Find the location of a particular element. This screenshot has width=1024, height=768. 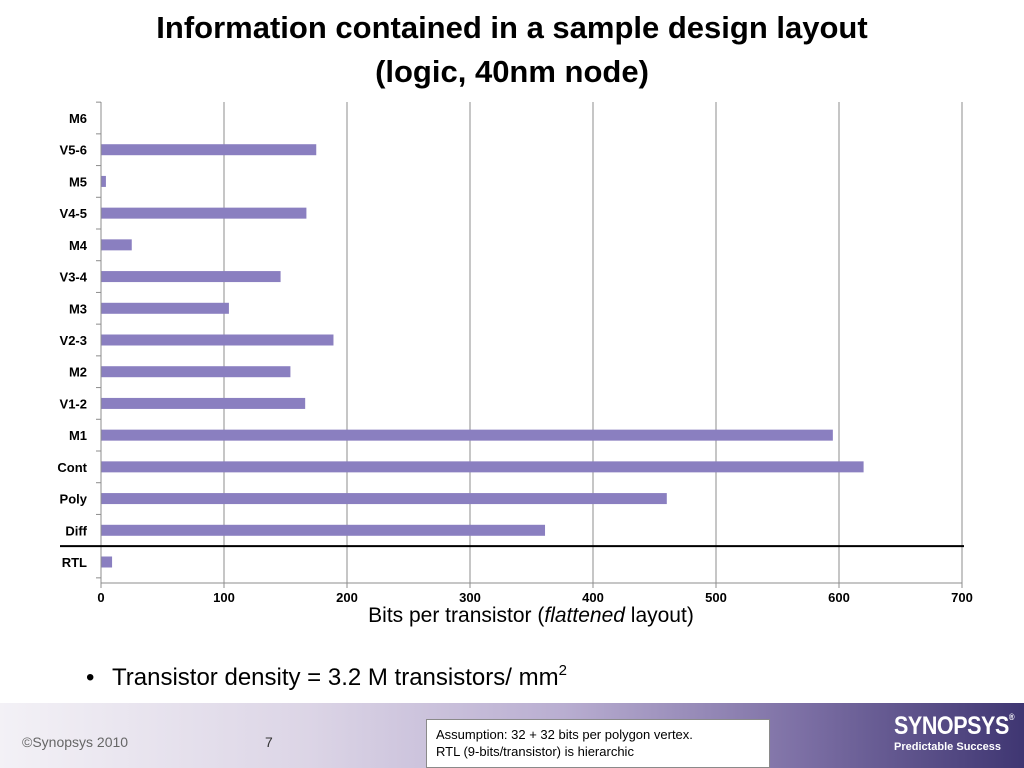

x-axis-label-suffix: layout) is located at coordinates (659, 615).